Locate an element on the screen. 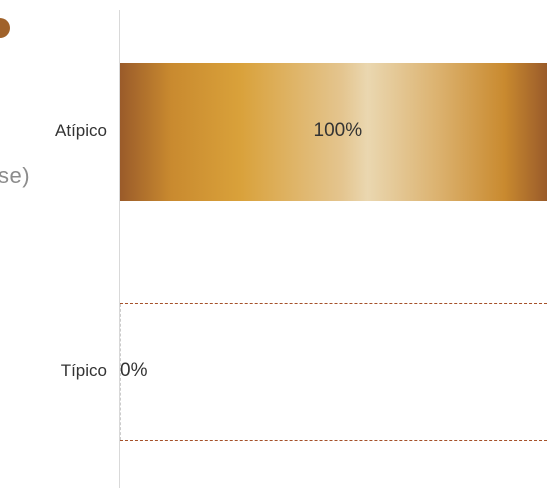  category-label: Atípico is located at coordinates (53, 131).